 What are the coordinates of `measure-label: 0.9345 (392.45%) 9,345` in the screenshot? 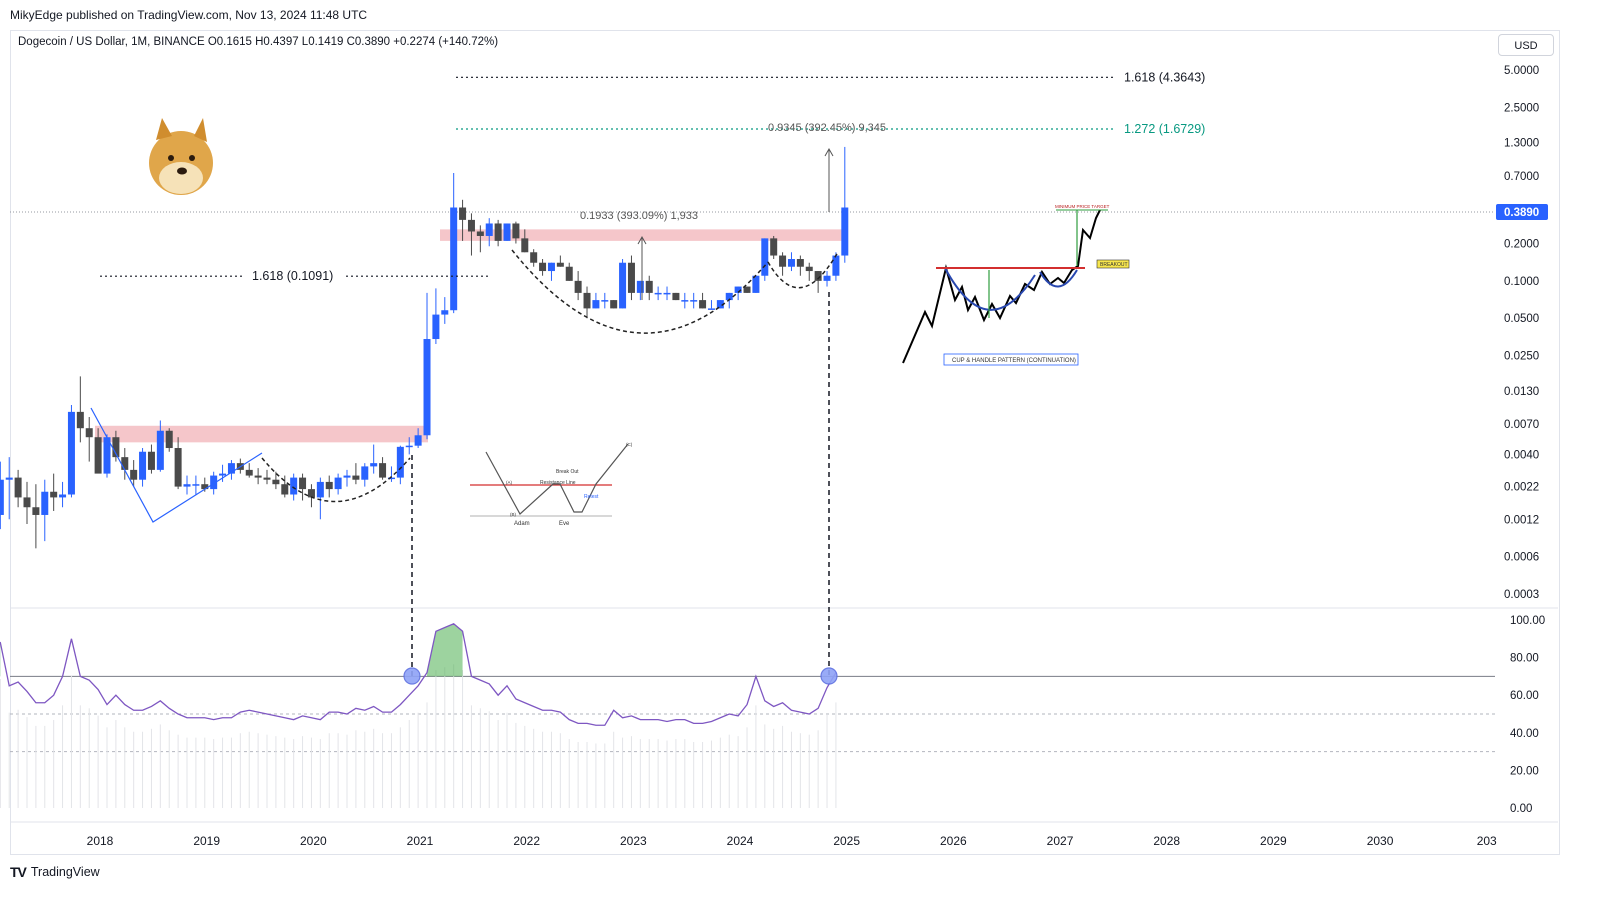 It's located at (827, 128).